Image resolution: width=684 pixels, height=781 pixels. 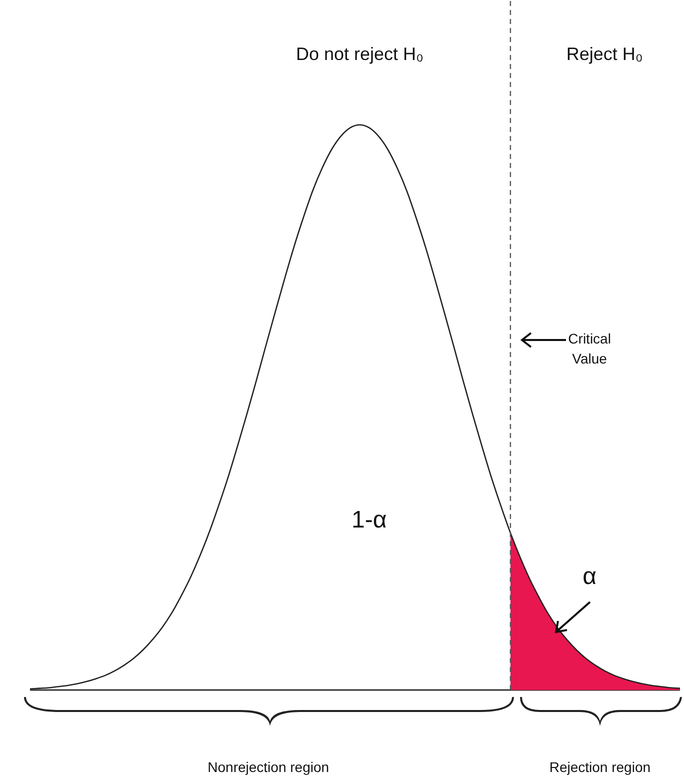 What do you see at coordinates (369, 520) in the screenshot?
I see `annotation: 1-α` at bounding box center [369, 520].